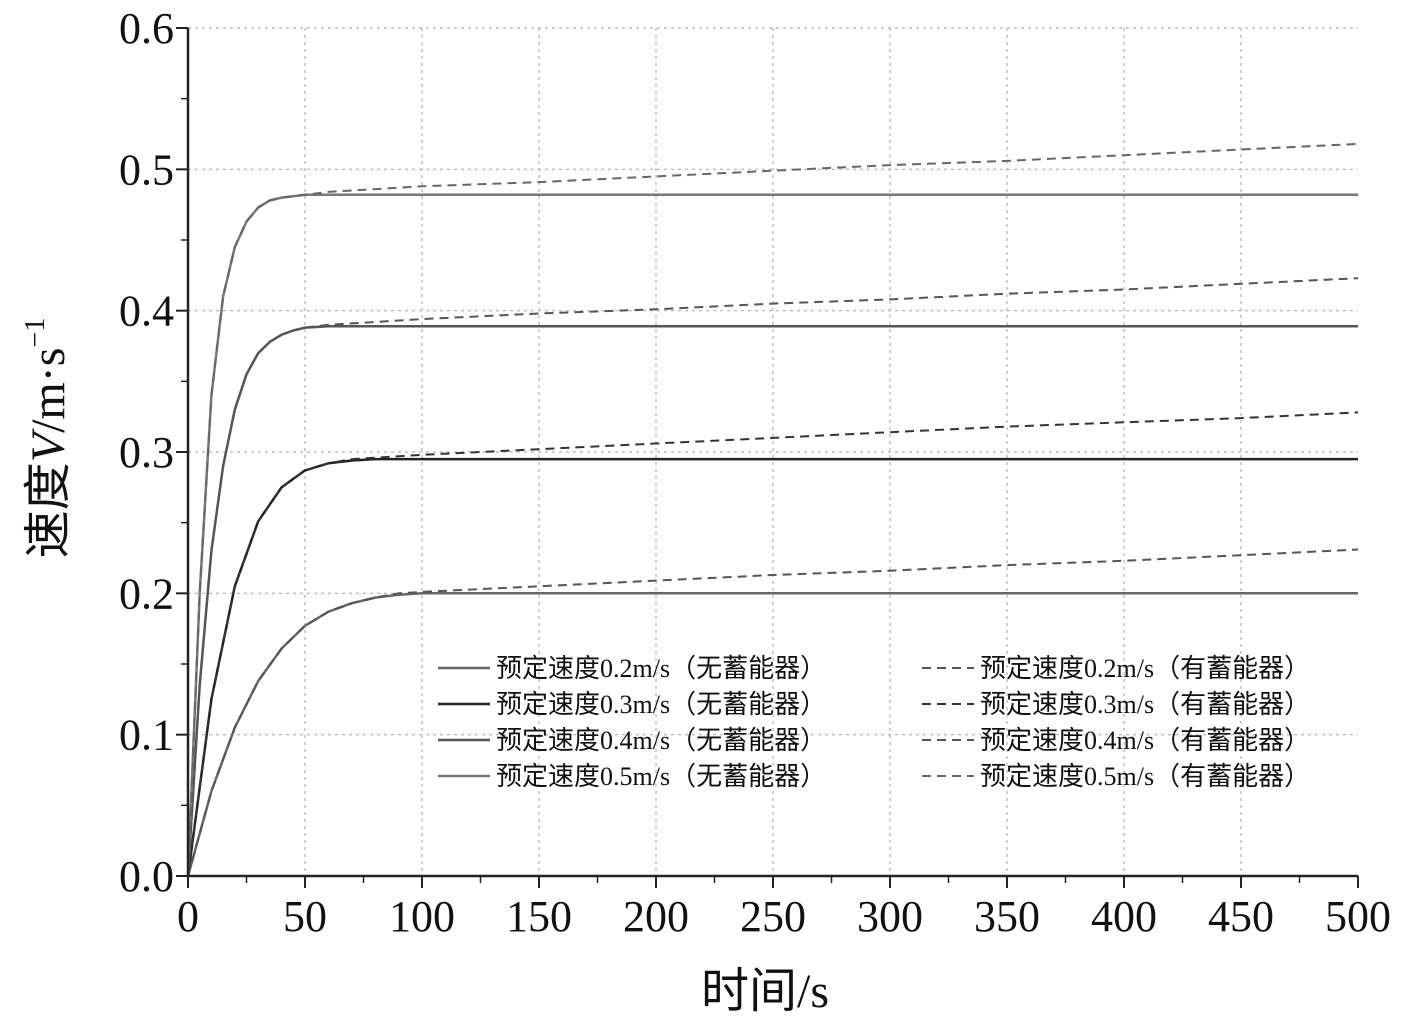 This screenshot has height=1016, width=1417. What do you see at coordinates (146, 593) in the screenshot?
I see `y-tick-label: 0.2` at bounding box center [146, 593].